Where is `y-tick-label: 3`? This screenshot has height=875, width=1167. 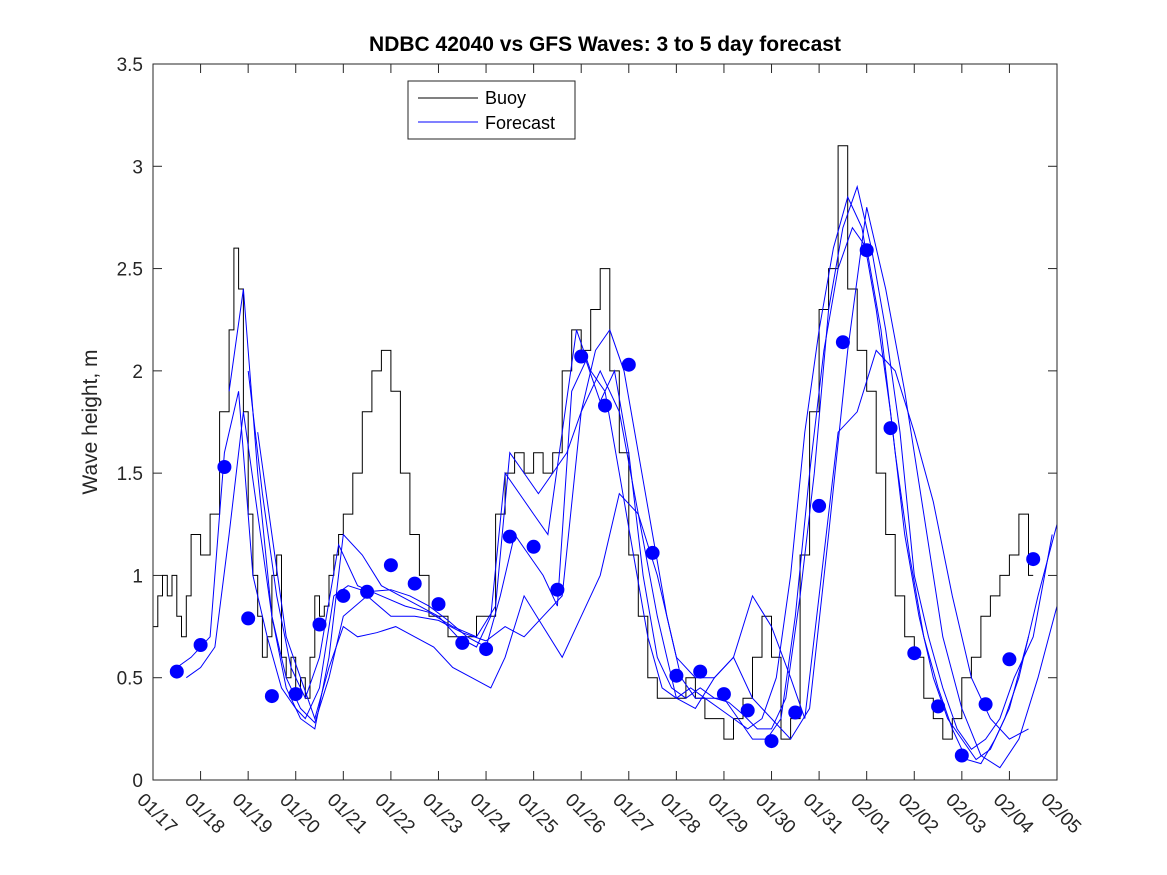
y-tick-label: 3 is located at coordinates (137, 167).